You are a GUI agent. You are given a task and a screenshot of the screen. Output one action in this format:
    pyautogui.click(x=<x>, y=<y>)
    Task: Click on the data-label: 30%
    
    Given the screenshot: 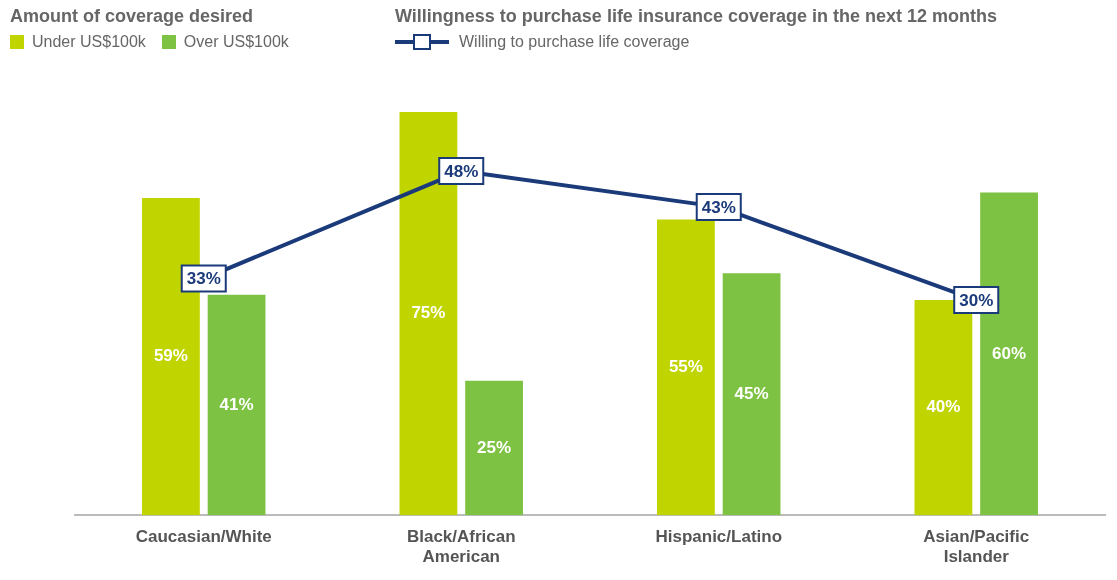 What is the action you would take?
    pyautogui.click(x=976, y=300)
    